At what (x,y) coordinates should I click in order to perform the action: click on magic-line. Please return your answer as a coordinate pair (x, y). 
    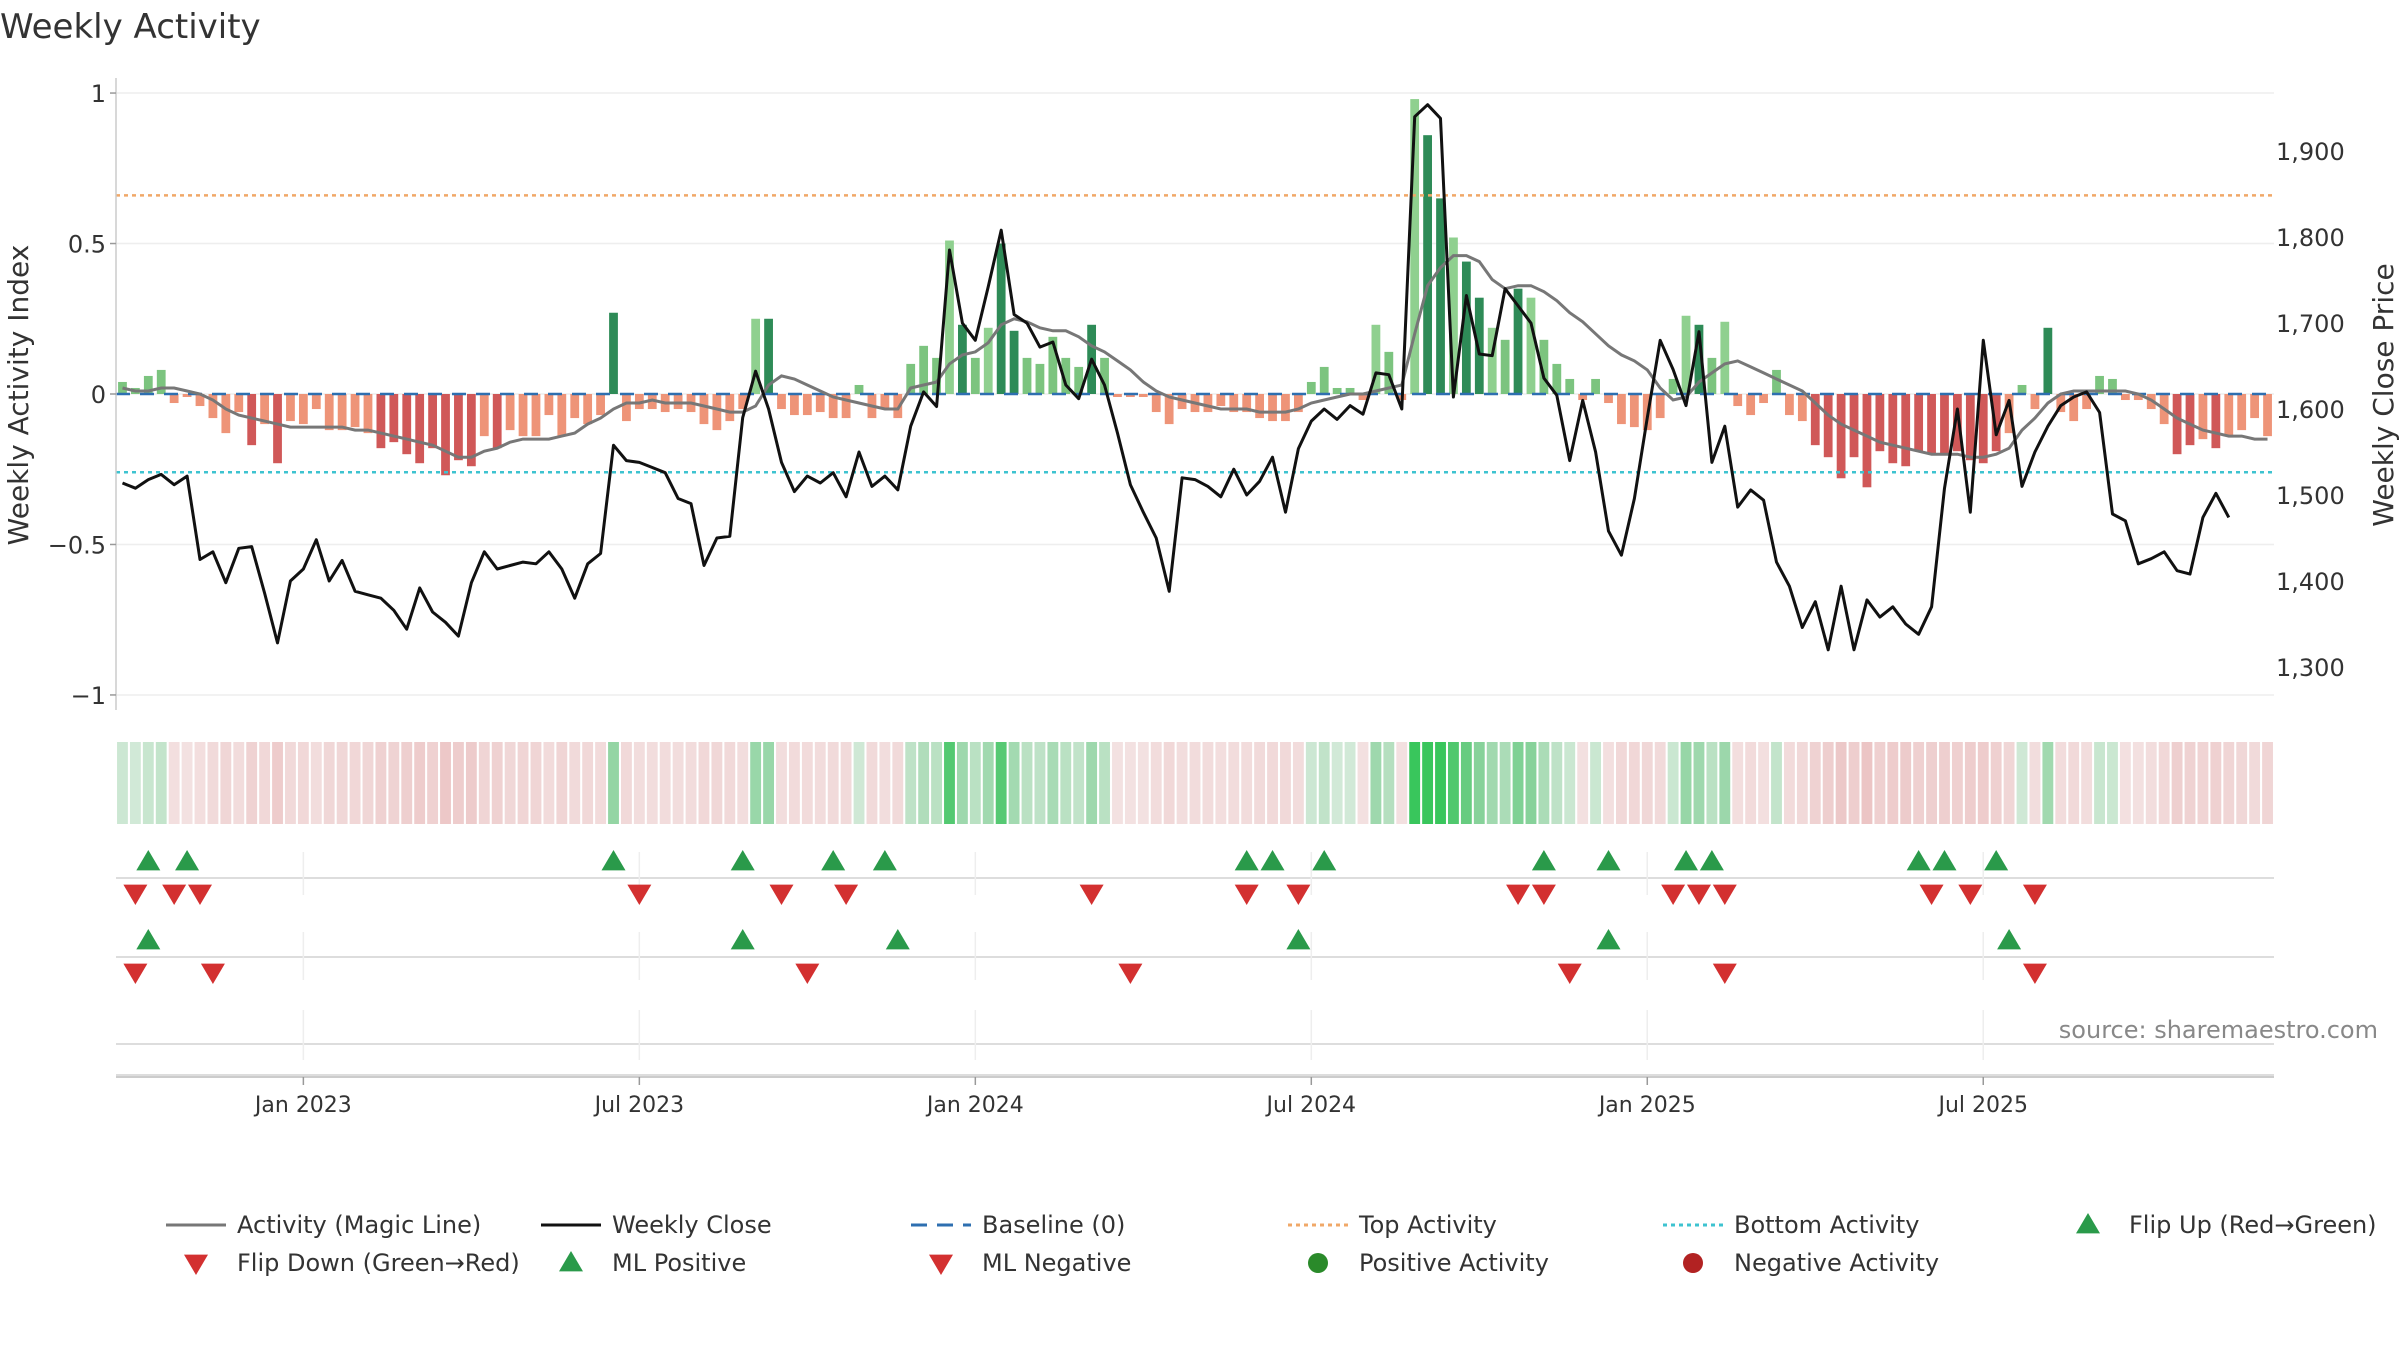
    Looking at the image, I should click on (1195, 356).